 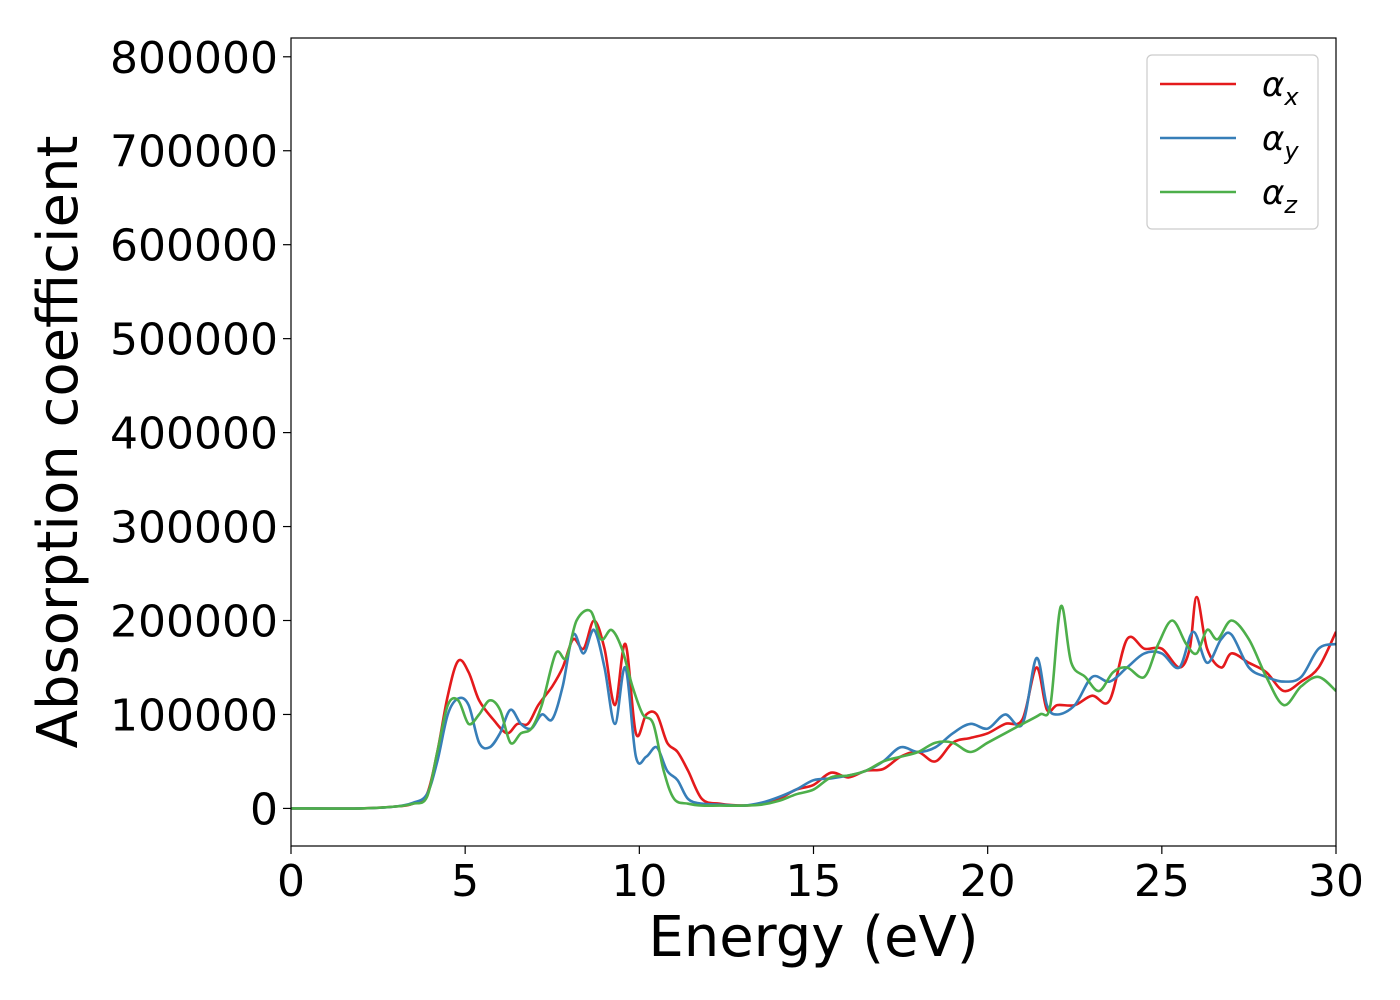 I want to click on x-tick-label: 5, so click(x=465, y=881).